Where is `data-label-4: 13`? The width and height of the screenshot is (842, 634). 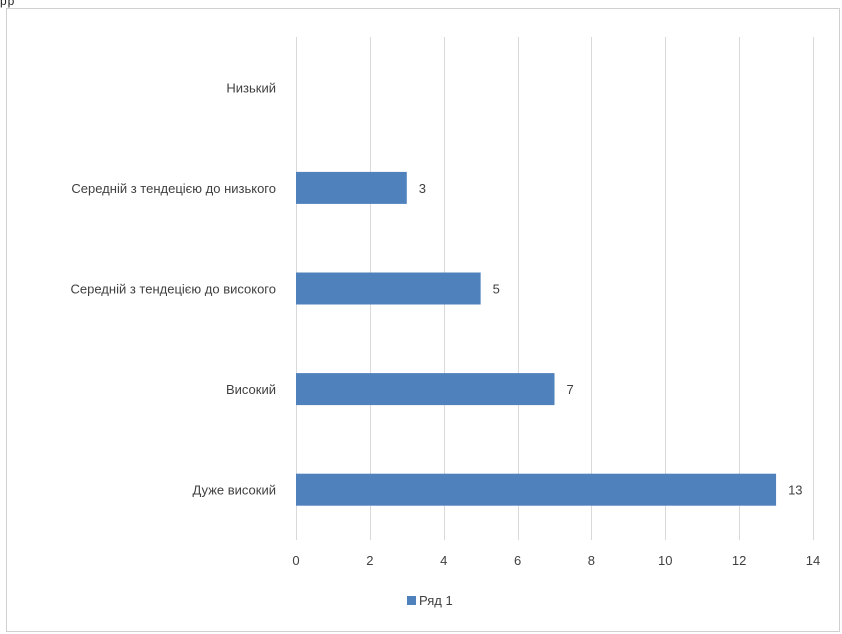
data-label-4: 13 is located at coordinates (795, 490).